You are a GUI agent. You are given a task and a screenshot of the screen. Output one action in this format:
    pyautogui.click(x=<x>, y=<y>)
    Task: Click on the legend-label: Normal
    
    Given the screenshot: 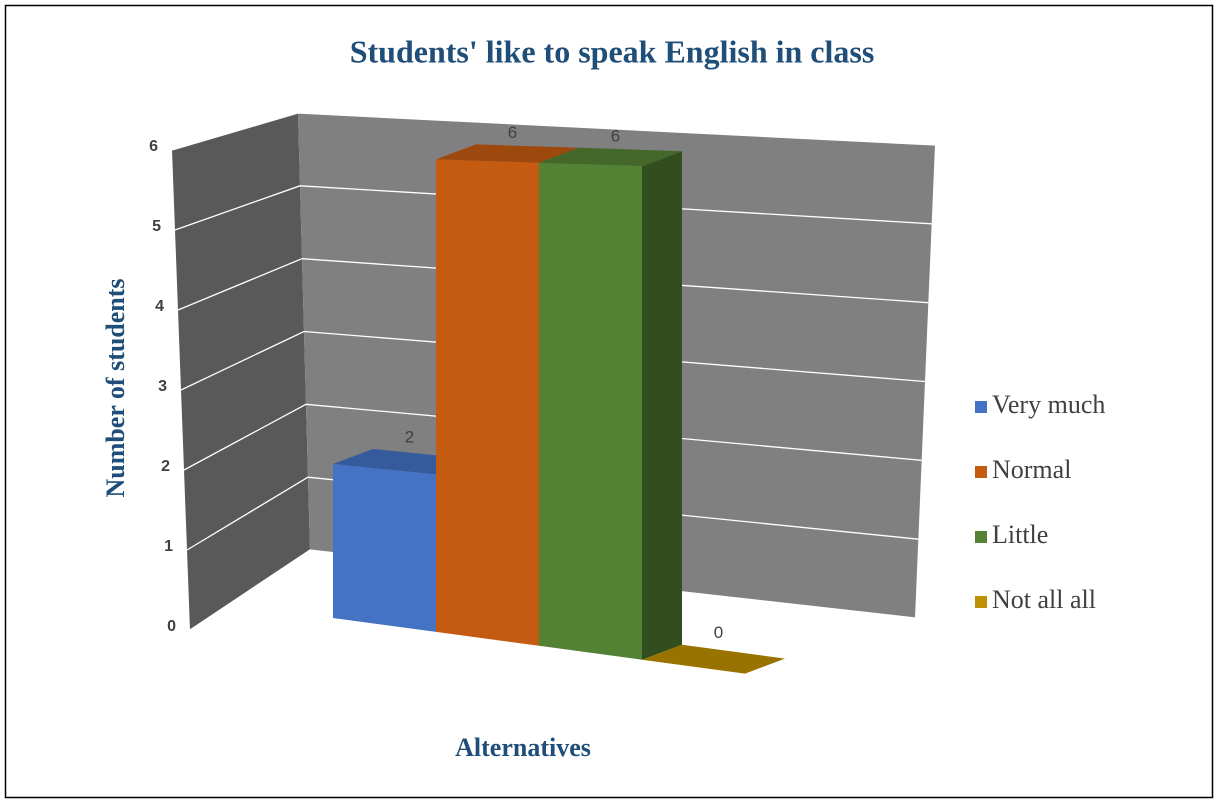 What is the action you would take?
    pyautogui.click(x=1031, y=469)
    